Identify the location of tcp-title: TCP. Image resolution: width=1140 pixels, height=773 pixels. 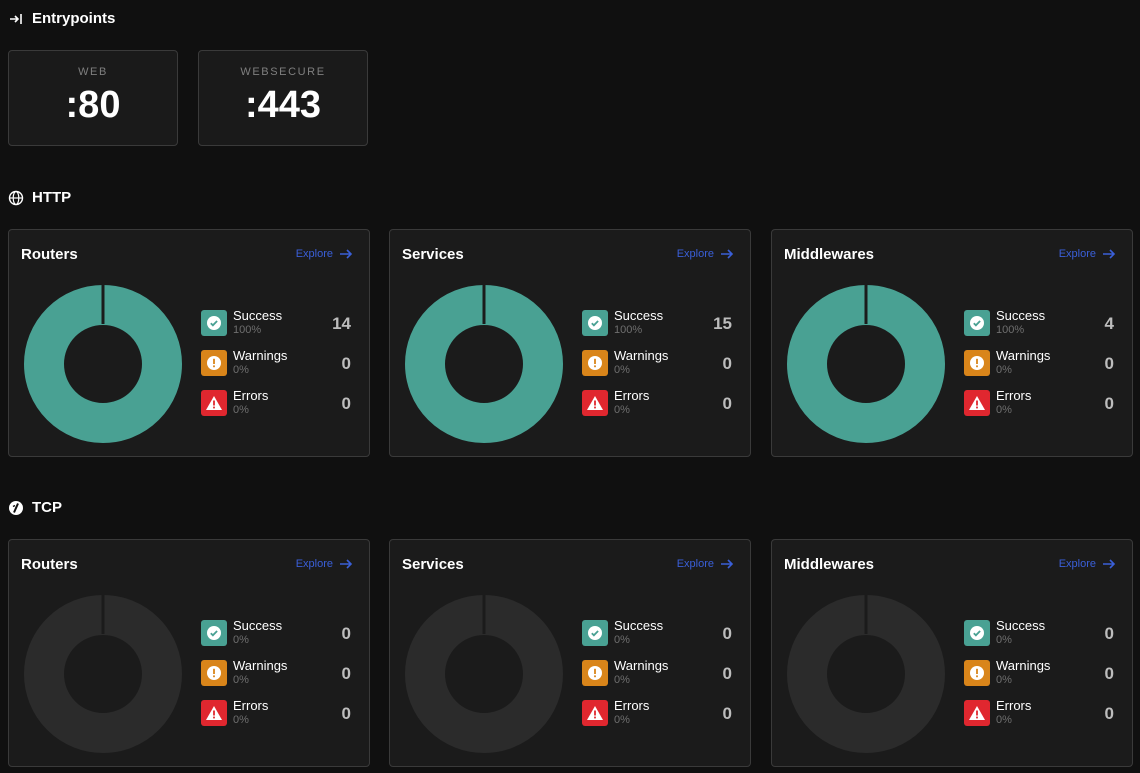
(47, 507).